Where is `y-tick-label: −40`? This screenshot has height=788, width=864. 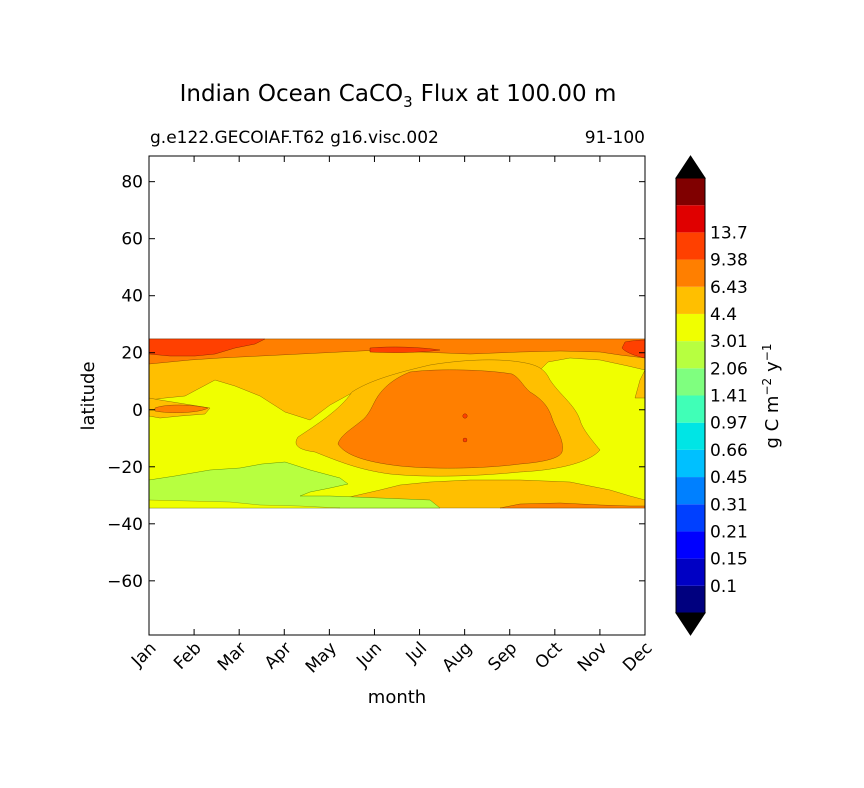
y-tick-label: −40 is located at coordinates (125, 525).